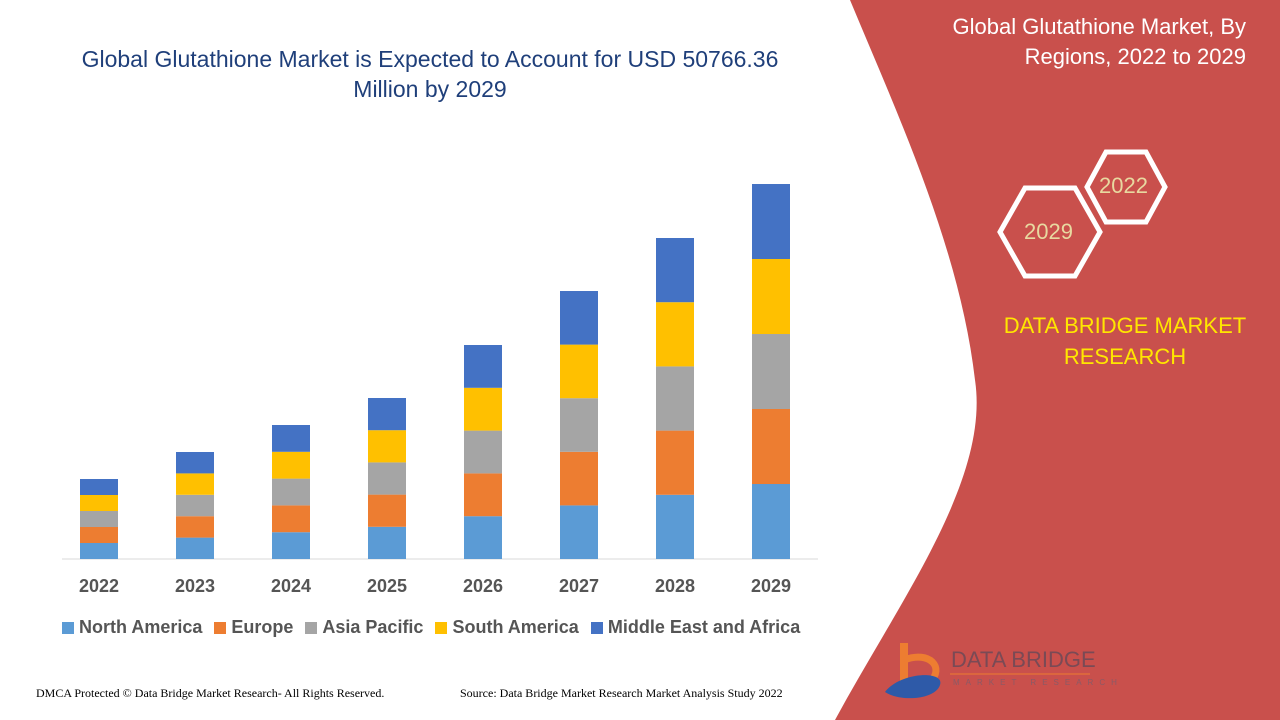 The image size is (1280, 720). What do you see at coordinates (99, 519) in the screenshot?
I see `bar-segment-2022-asia-pacific` at bounding box center [99, 519].